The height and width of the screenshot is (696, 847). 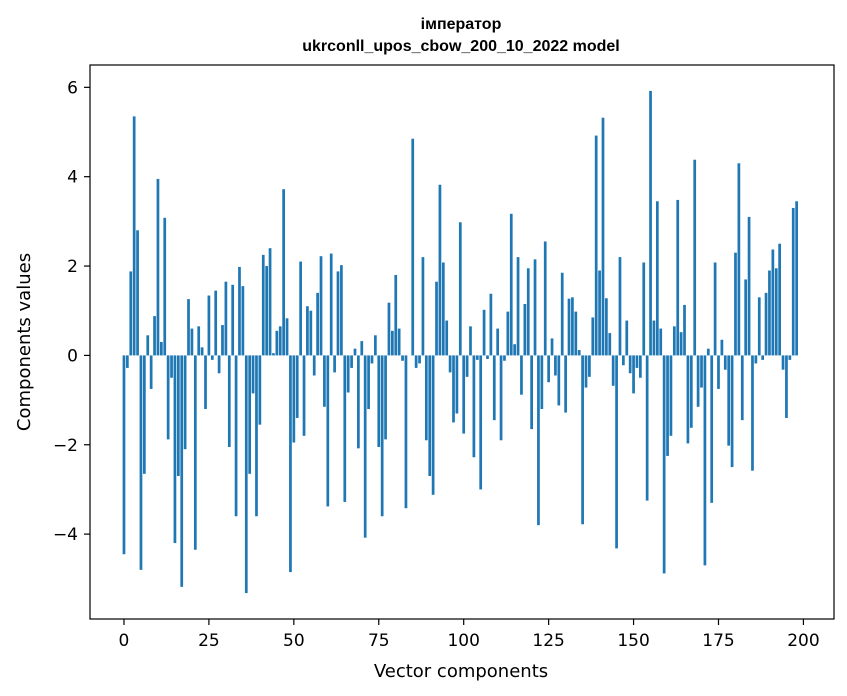 What do you see at coordinates (124, 641) in the screenshot?
I see `x-tick-label: 0` at bounding box center [124, 641].